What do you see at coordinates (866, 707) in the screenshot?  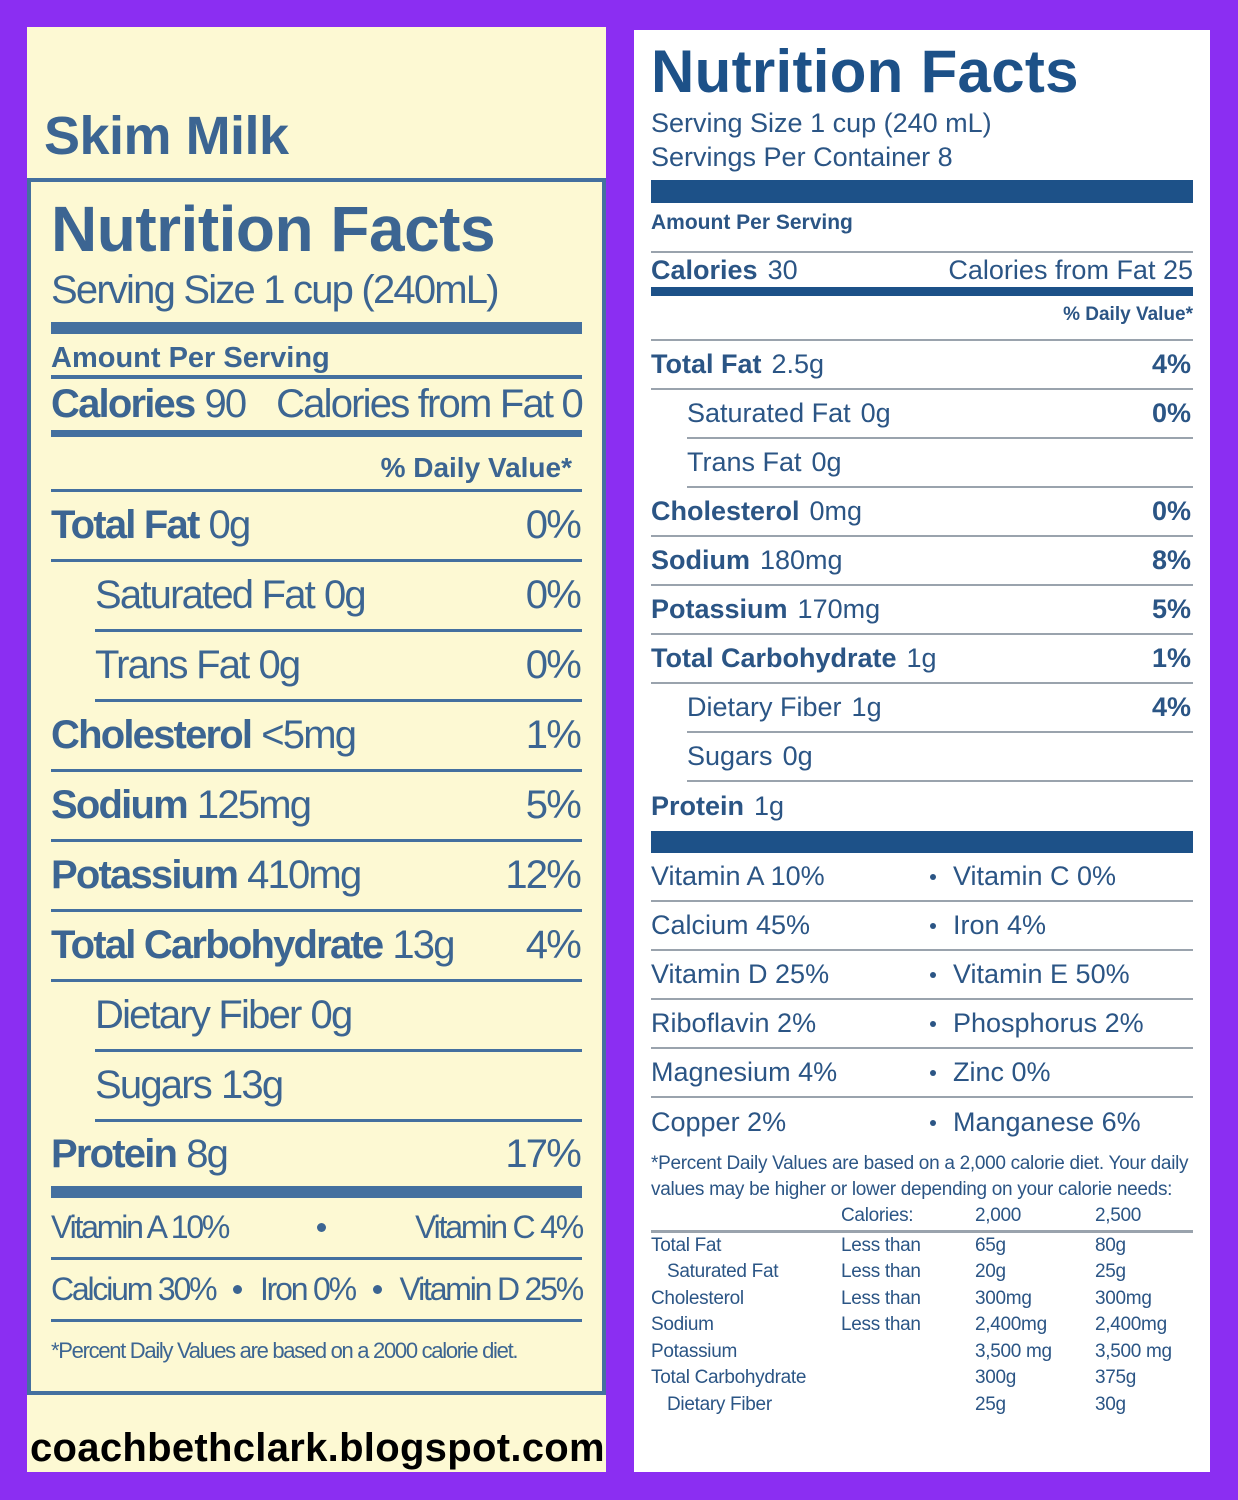 I see `nutrient-amount: 1g` at bounding box center [866, 707].